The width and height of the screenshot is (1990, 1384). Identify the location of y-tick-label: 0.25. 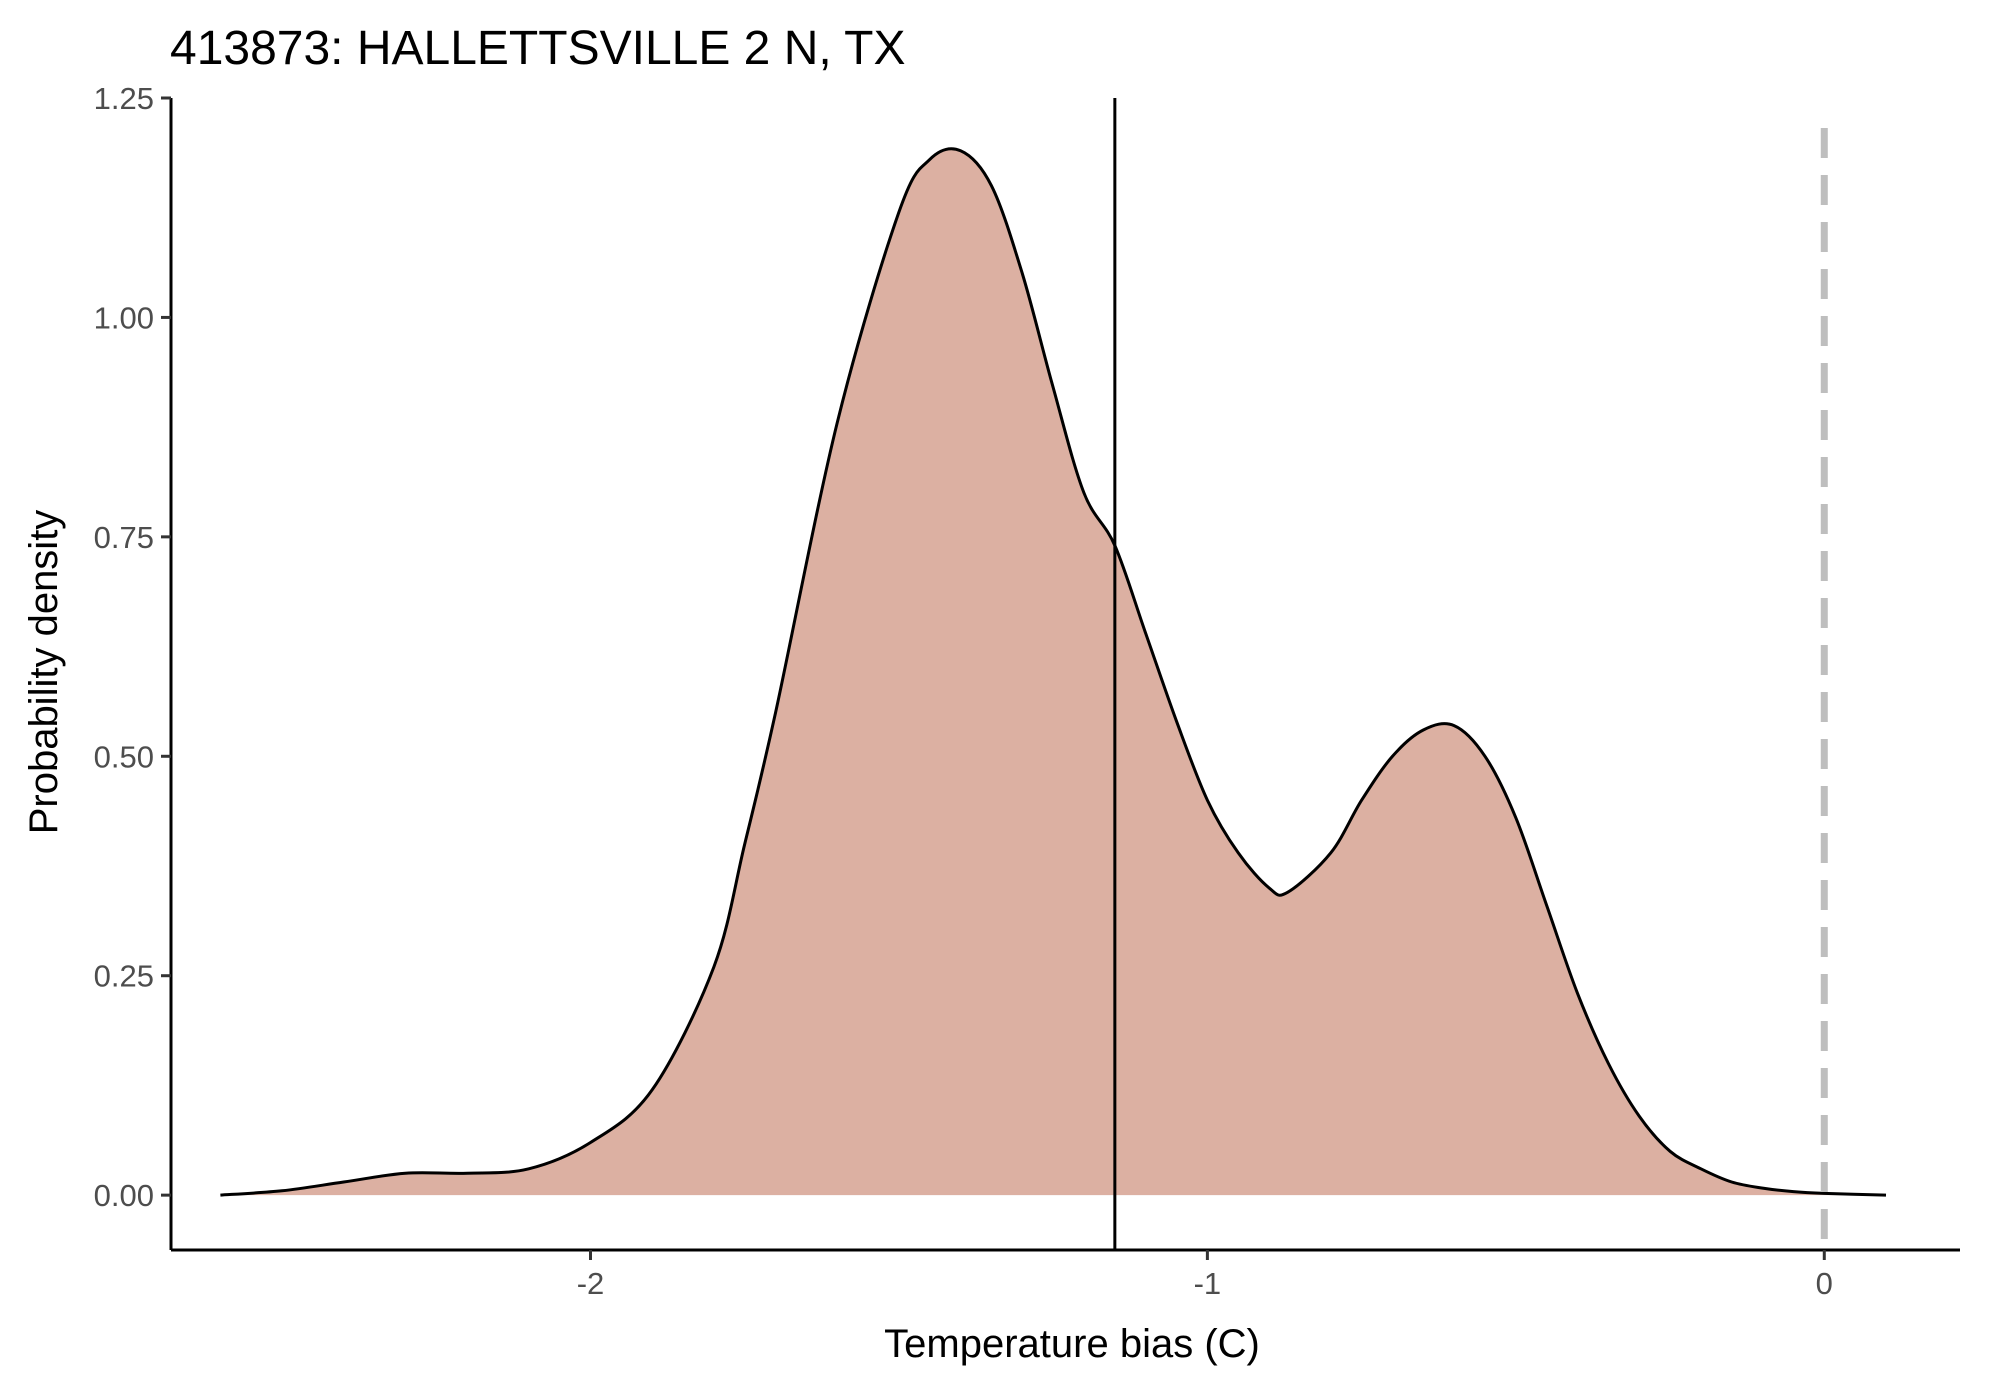
(124, 976).